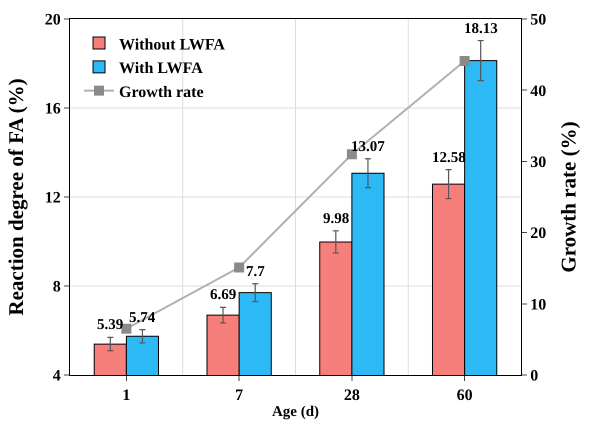 This screenshot has height=429, width=591. Describe the element at coordinates (538, 20) in the screenshot. I see `y2-tick-label: 50` at that location.